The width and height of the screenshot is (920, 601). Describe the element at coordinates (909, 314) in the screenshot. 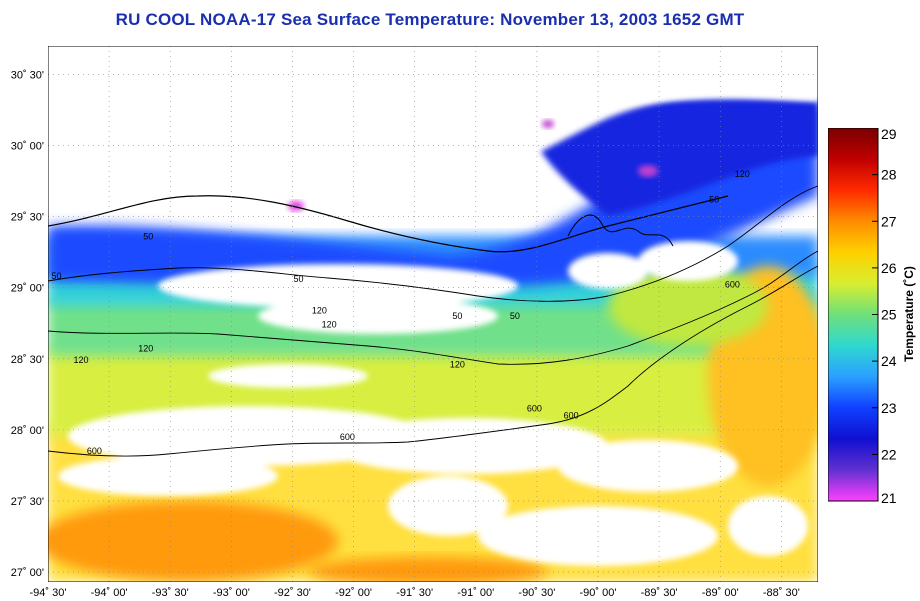

I see `colorbar-title: Temperature (˚C)` at that location.